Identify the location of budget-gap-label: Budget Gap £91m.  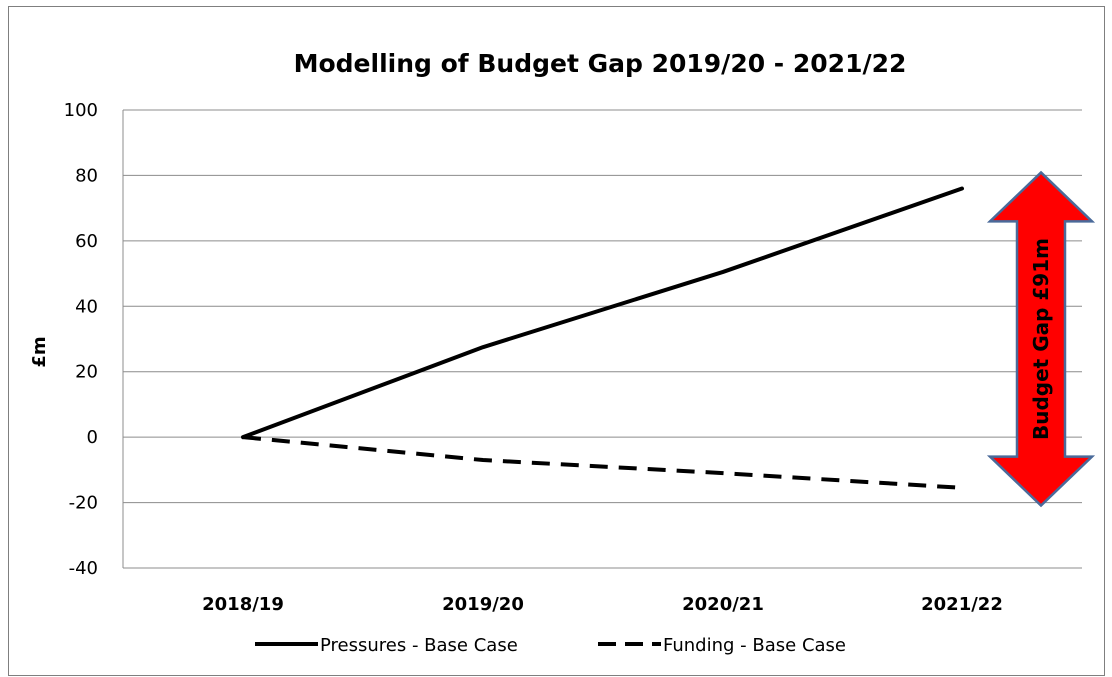
(1041, 339).